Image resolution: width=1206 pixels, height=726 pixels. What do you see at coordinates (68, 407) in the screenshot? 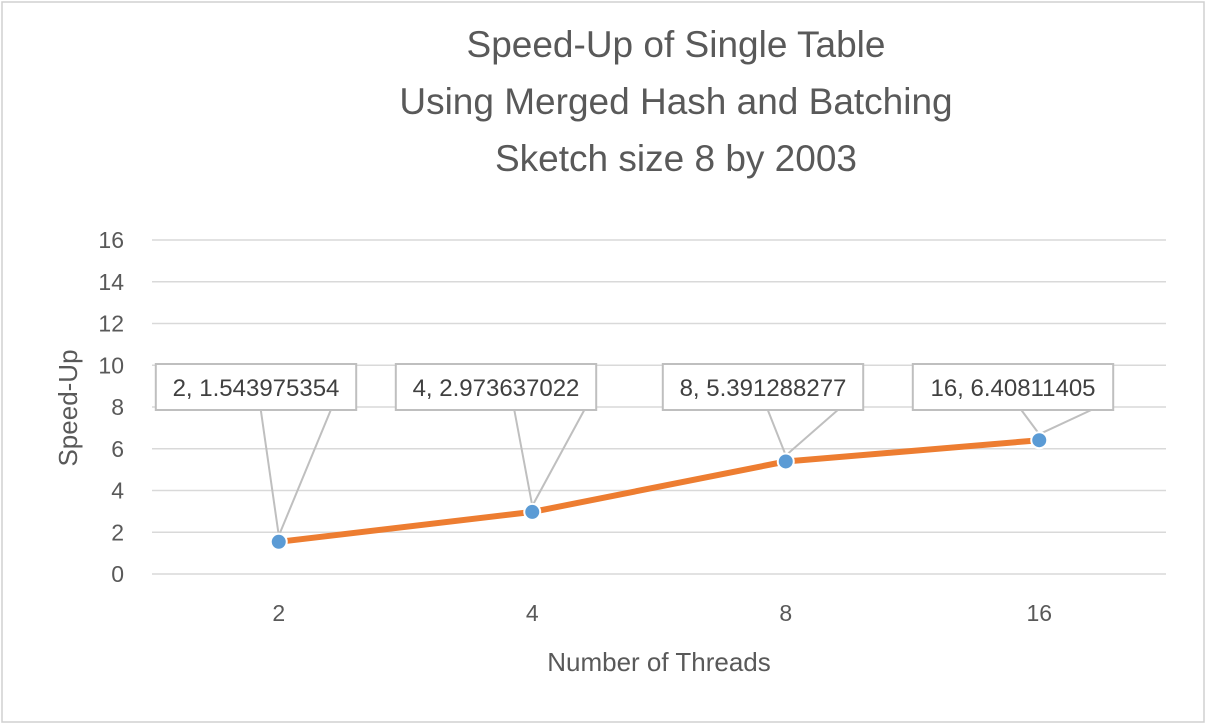
I see `y-axis-title: Speed-Up` at bounding box center [68, 407].